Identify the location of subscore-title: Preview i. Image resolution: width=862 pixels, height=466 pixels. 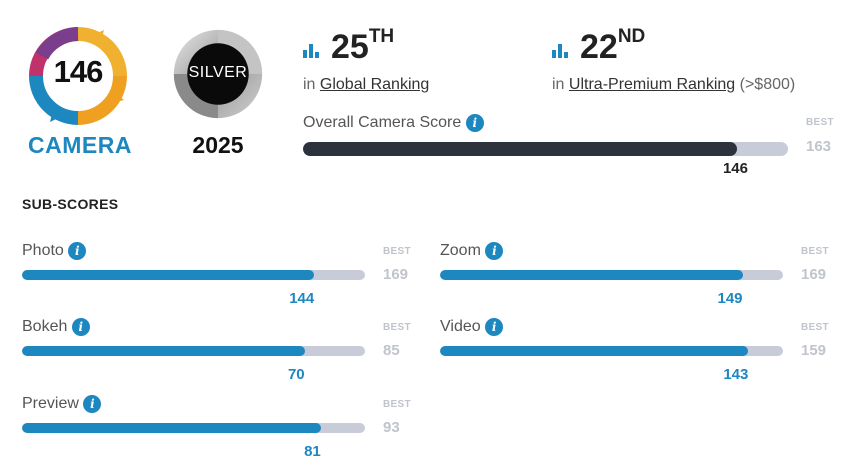
(62, 404).